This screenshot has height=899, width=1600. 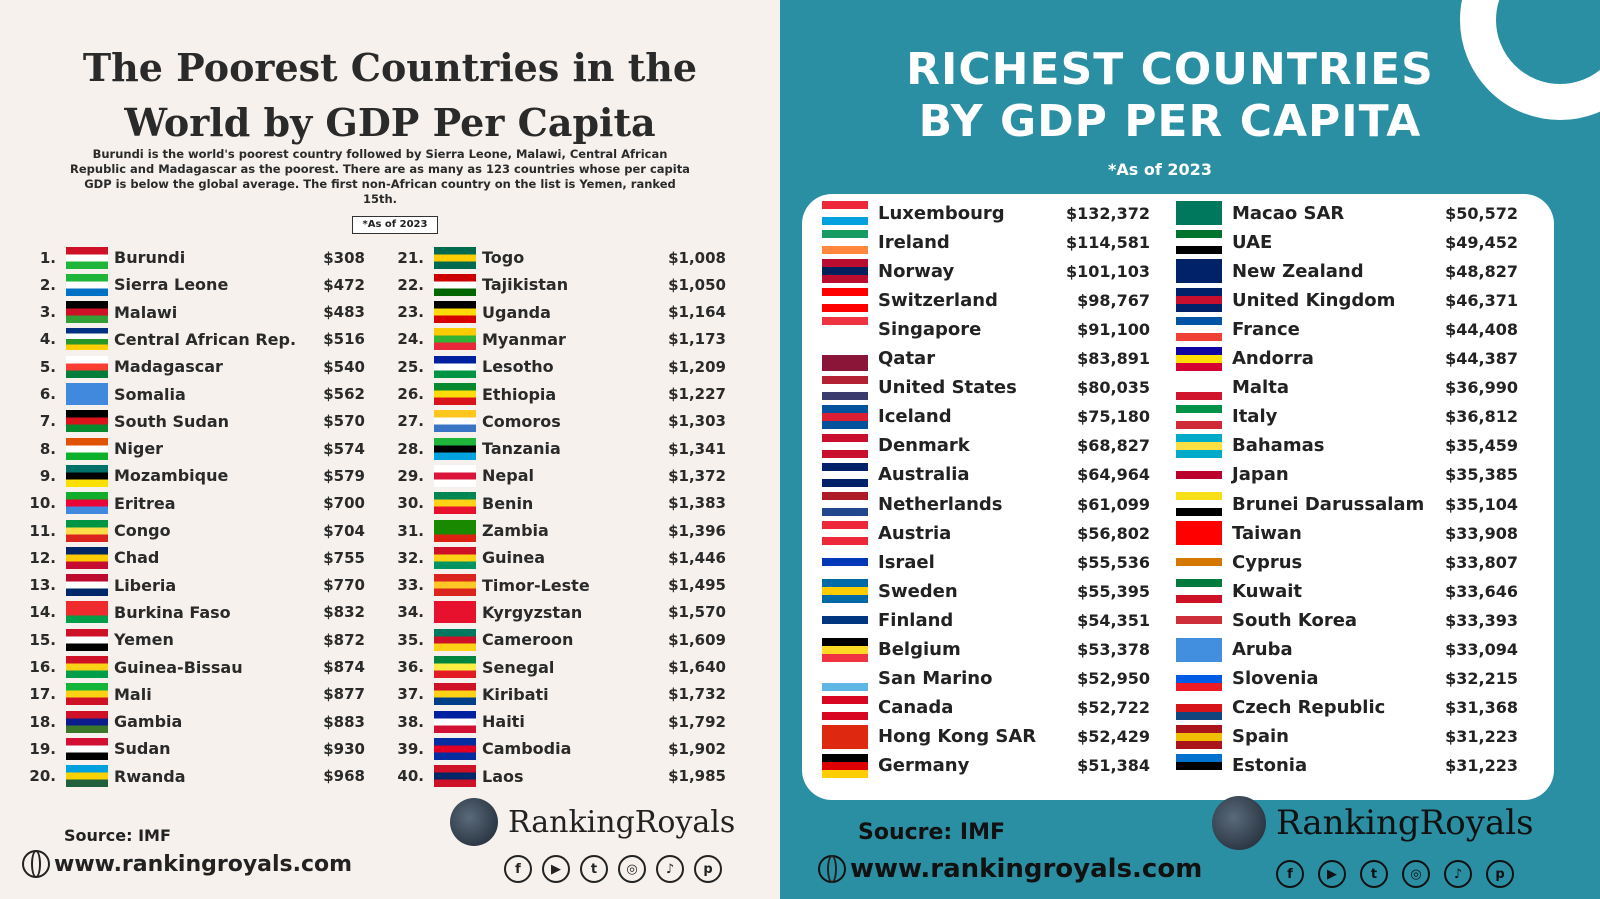 I want to click on poorest-country-row: 18. Gambia $883, so click(x=192, y=721).